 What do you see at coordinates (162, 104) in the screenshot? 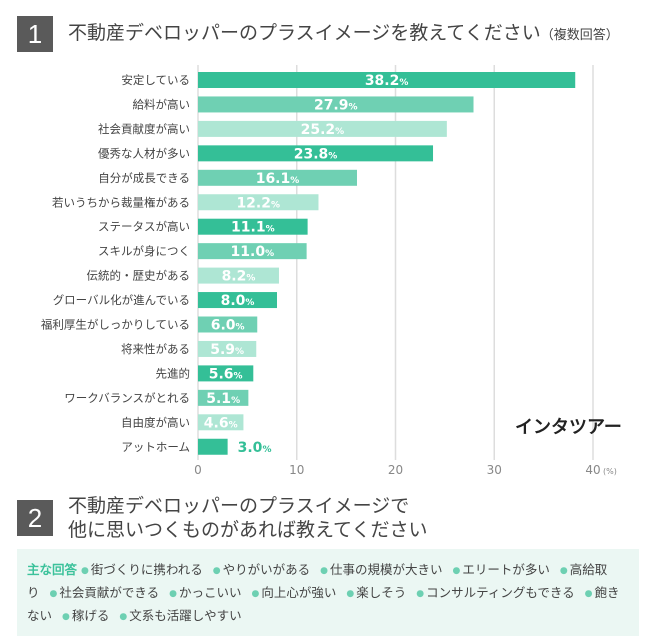
I see `category-label: 給料が高い` at bounding box center [162, 104].